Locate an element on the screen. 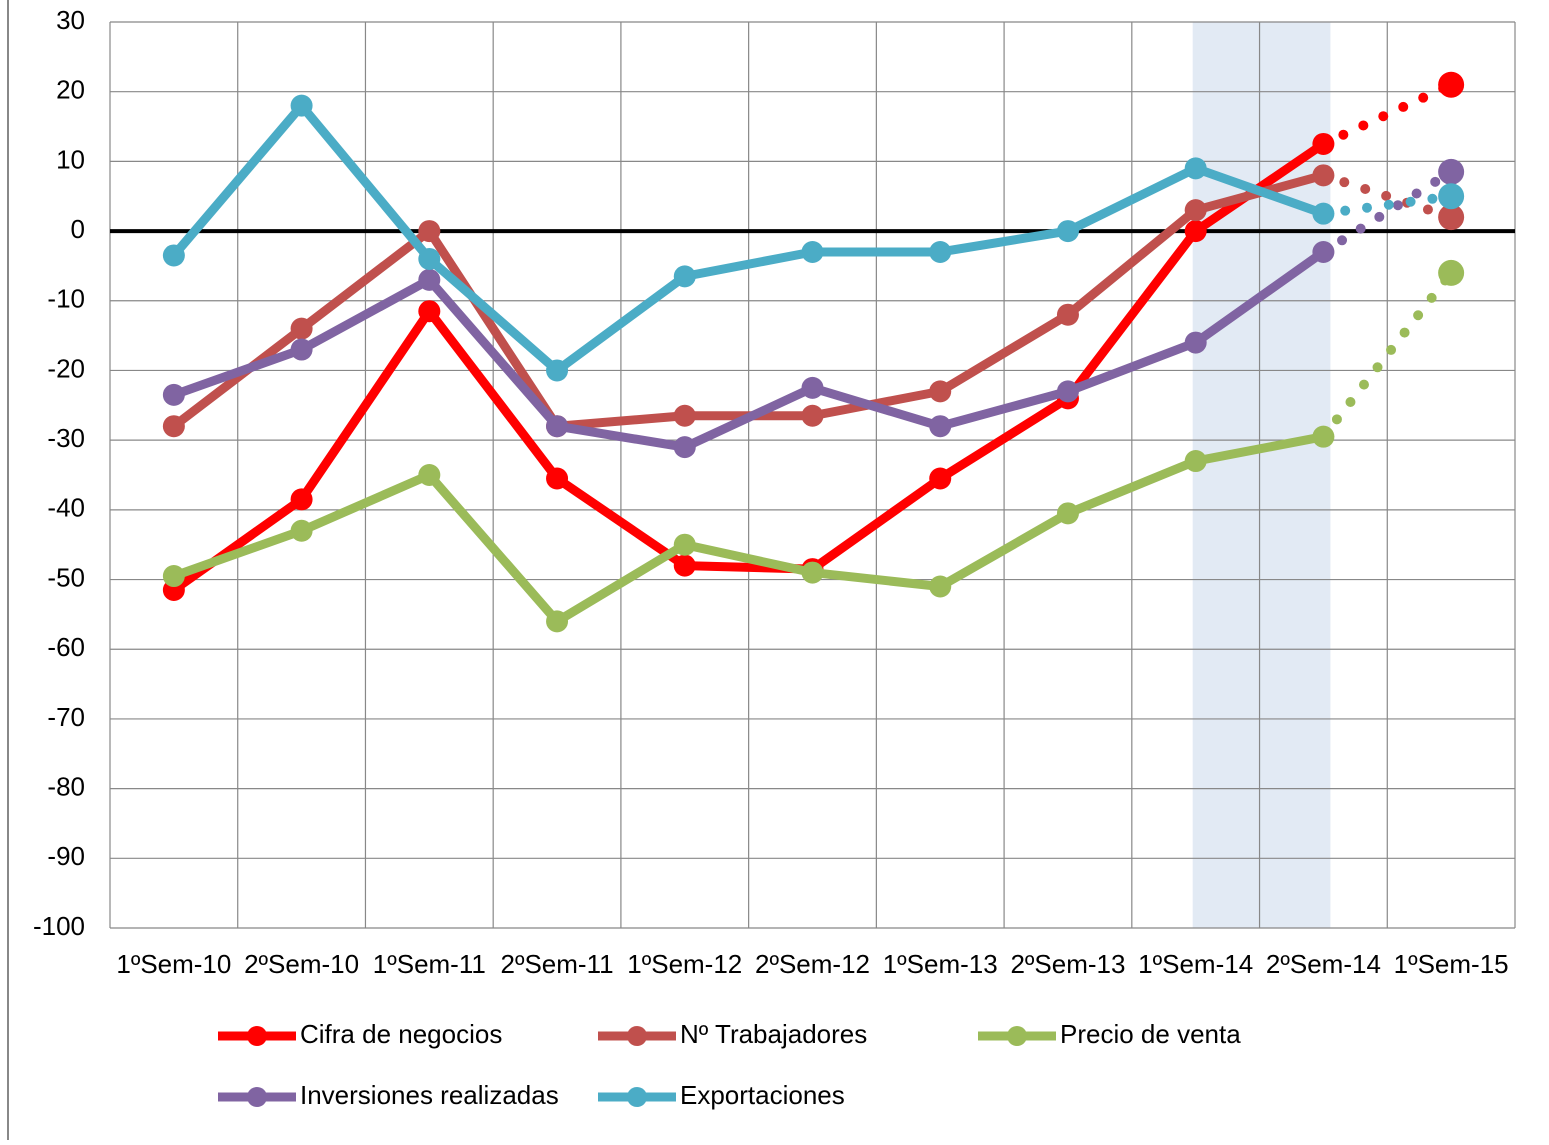 This screenshot has width=1549, height=1145. y-tick-label: -100 is located at coordinates (59, 926).